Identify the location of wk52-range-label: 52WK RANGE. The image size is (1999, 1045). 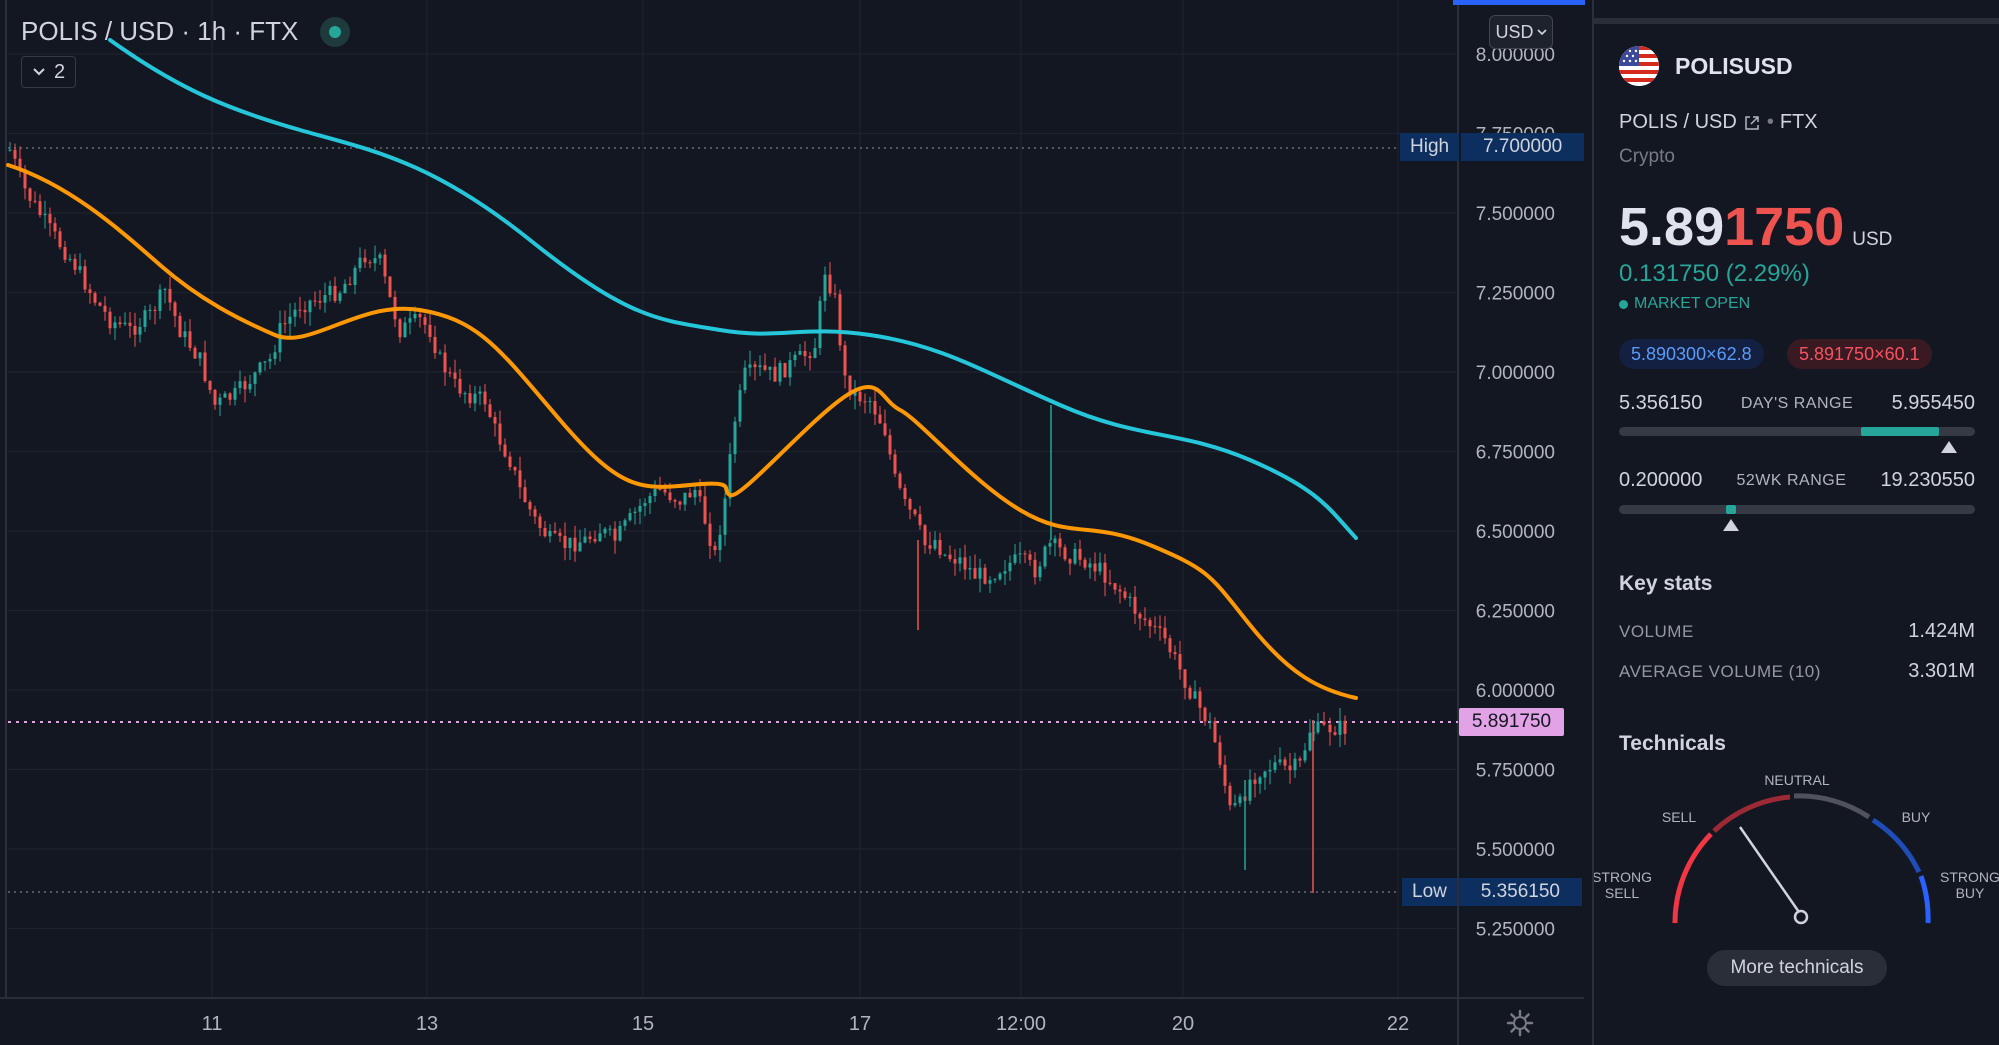
(1791, 480).